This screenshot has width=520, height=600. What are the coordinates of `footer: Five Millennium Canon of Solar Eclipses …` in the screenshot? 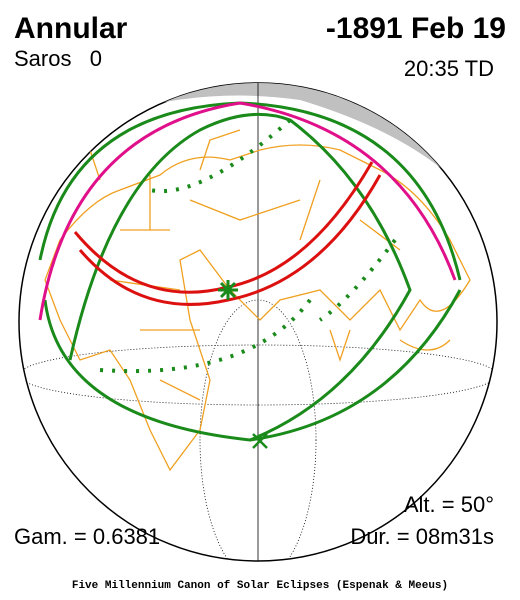 It's located at (260, 586).